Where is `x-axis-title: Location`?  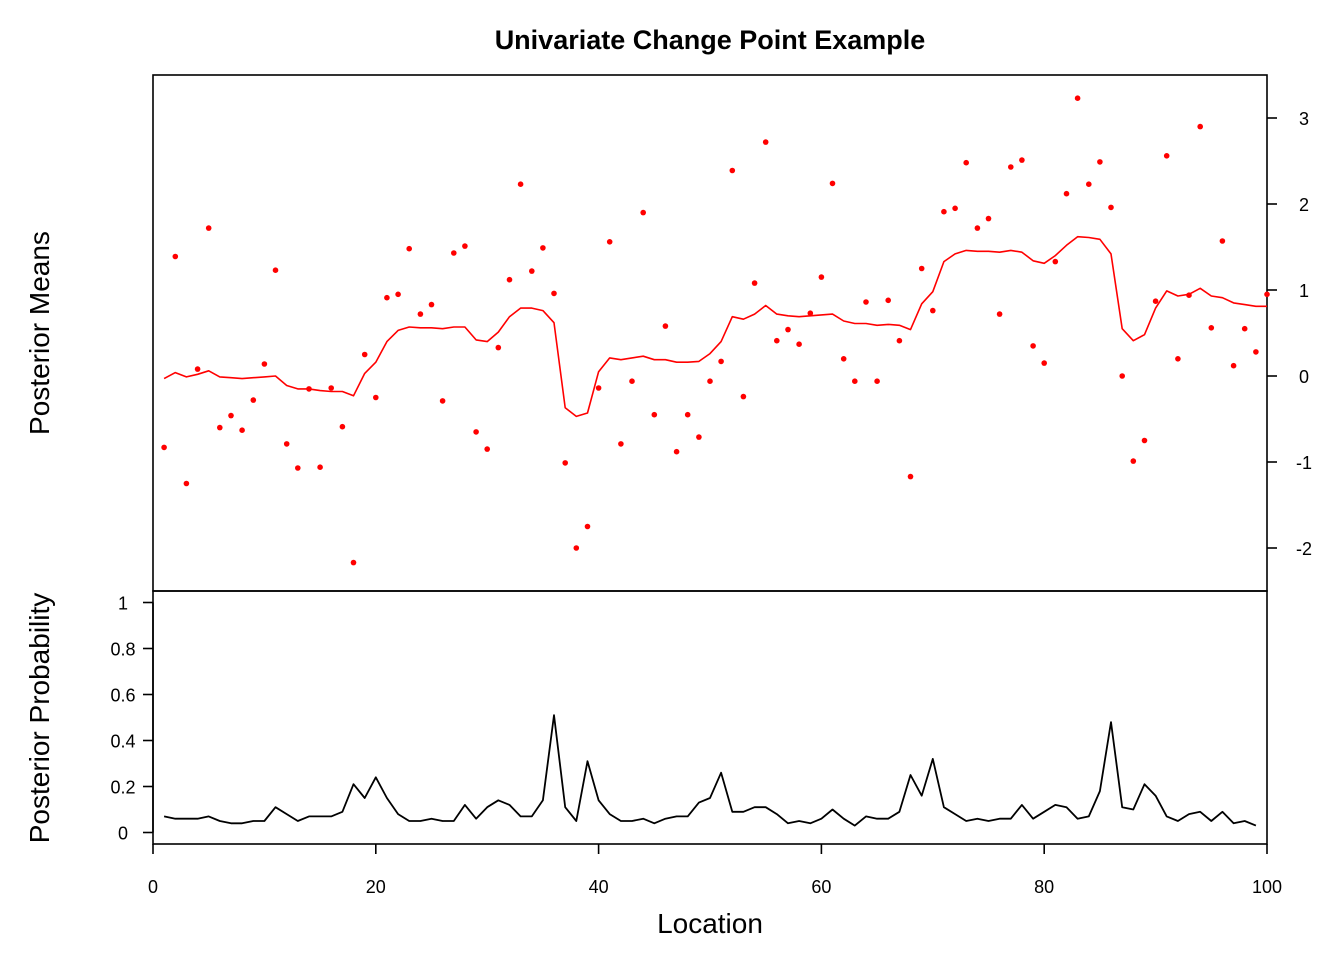 x-axis-title: Location is located at coordinates (710, 923).